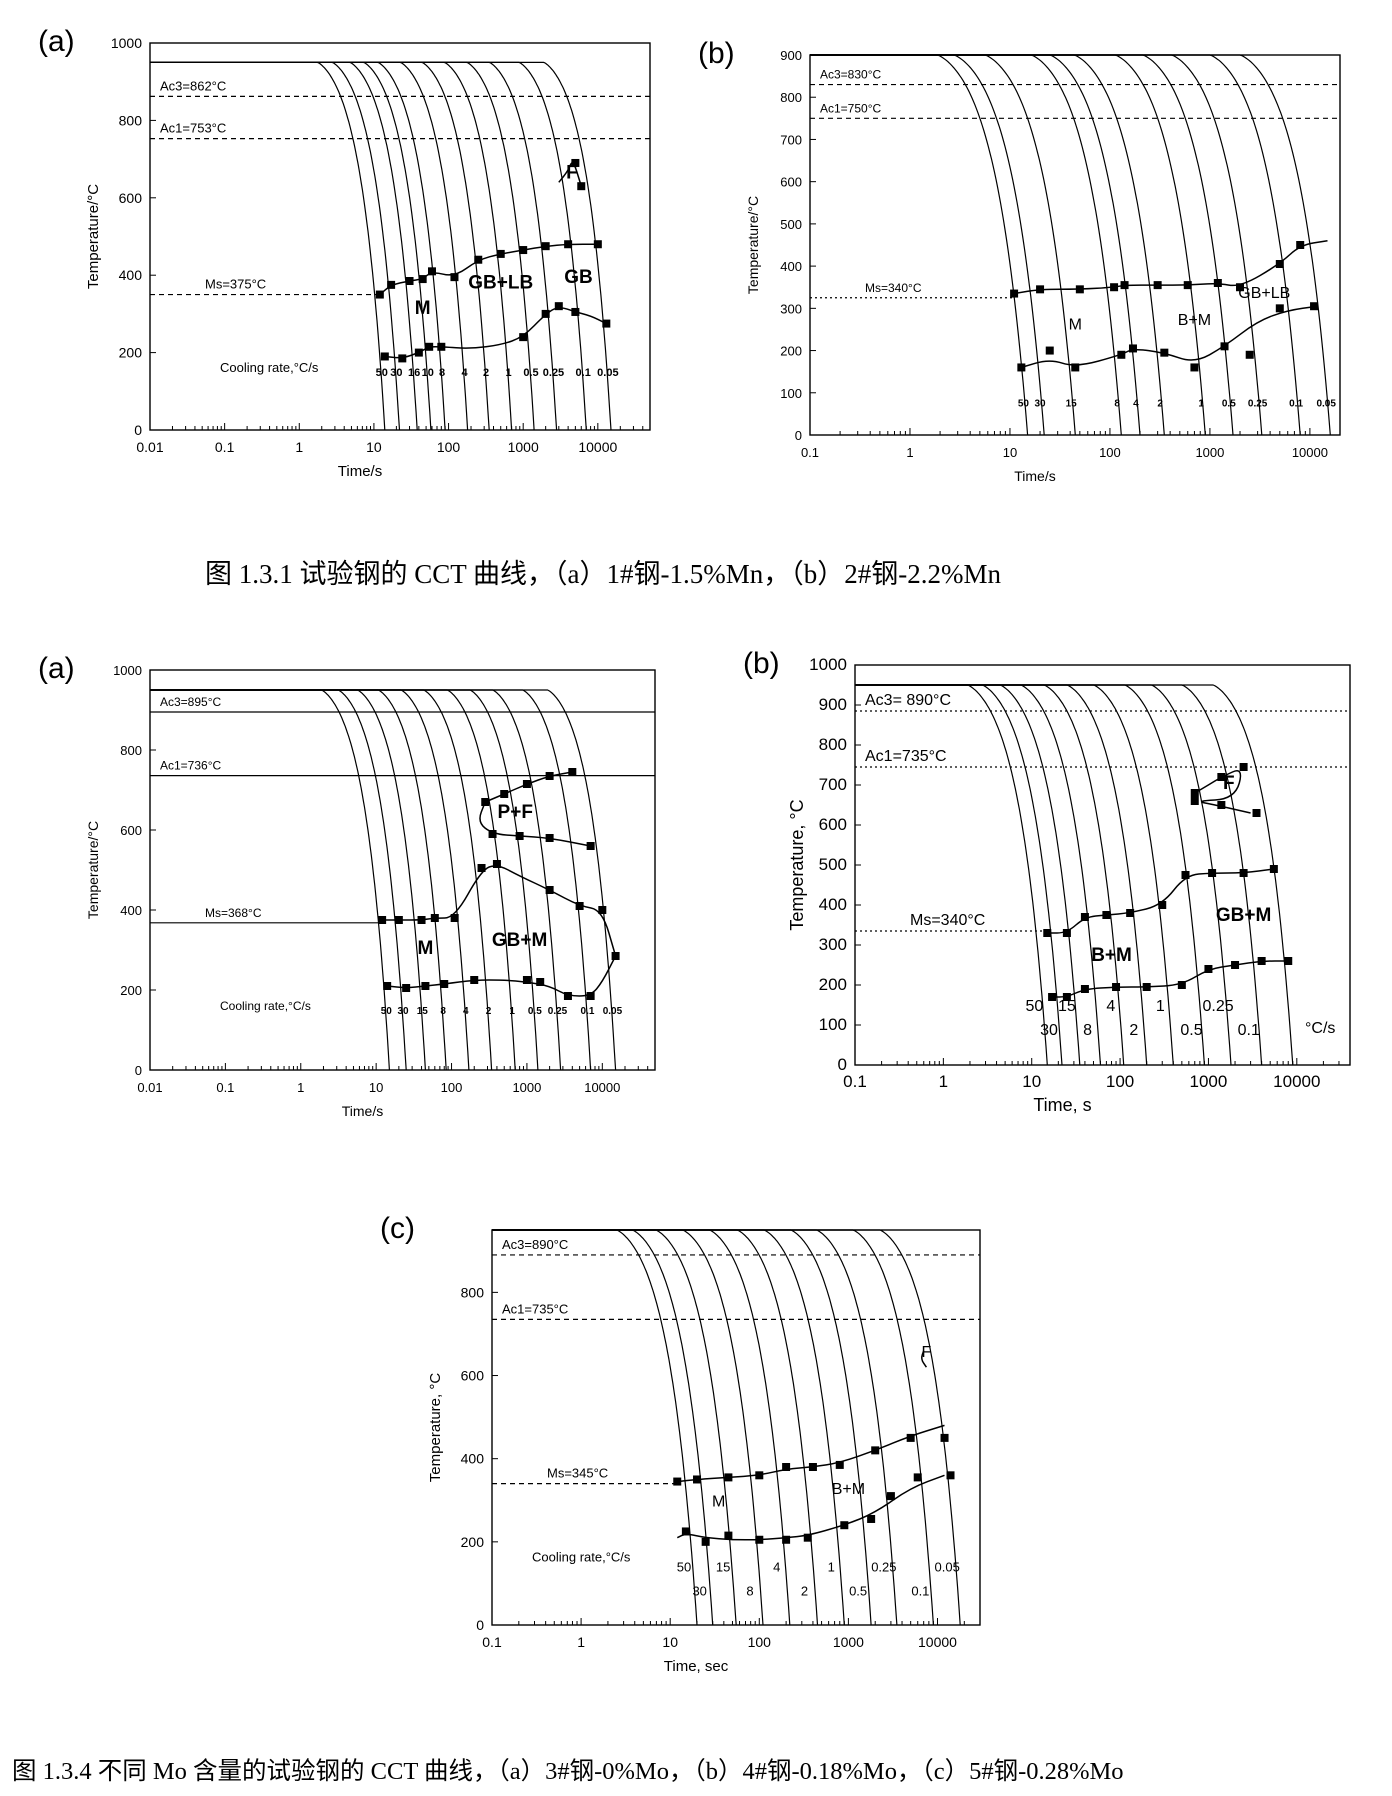 The width and height of the screenshot is (1392, 1796). What do you see at coordinates (1229, 404) in the screenshot?
I see `cooling-rate-label: 0.5` at bounding box center [1229, 404].